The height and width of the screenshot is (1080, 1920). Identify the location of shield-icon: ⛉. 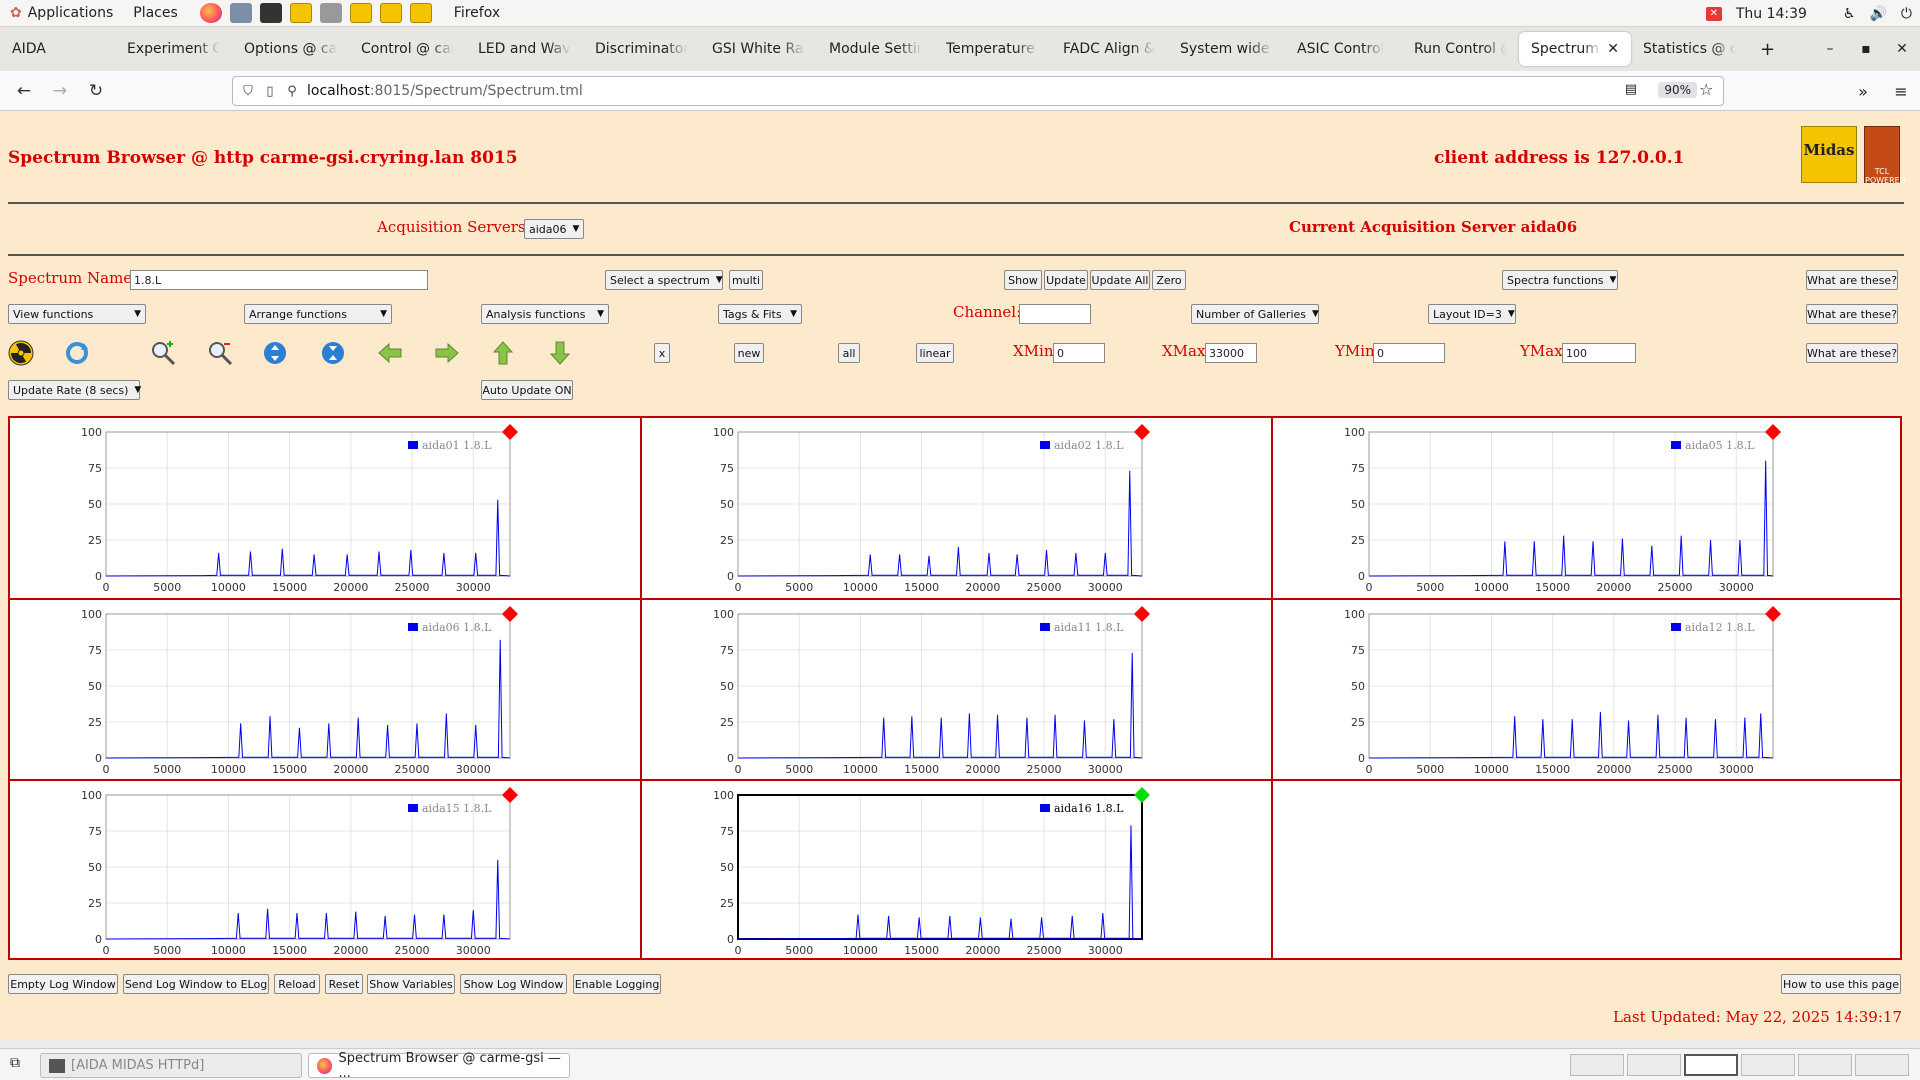
(248, 91).